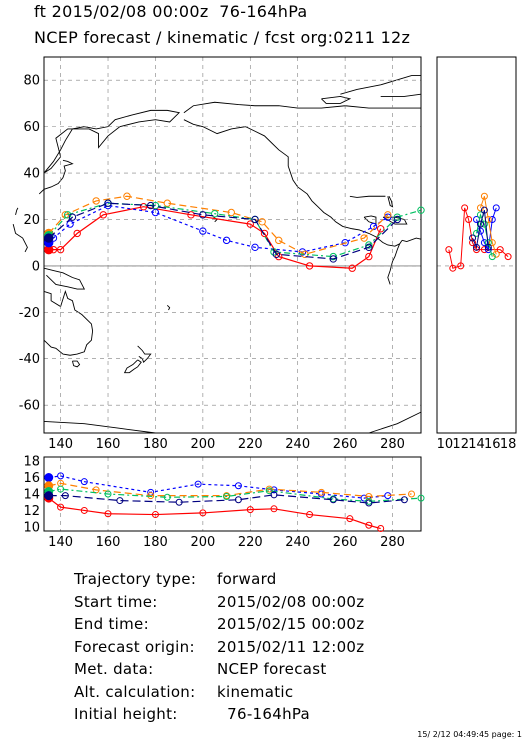  I want to click on side-point-navy, so click(484, 210).